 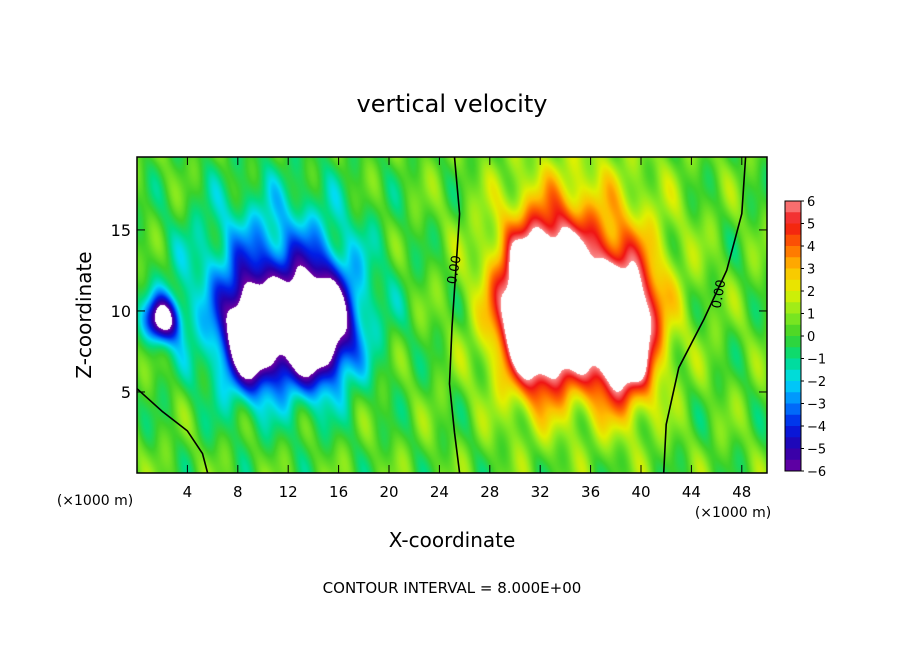 What do you see at coordinates (452, 540) in the screenshot?
I see `x-axis-label: X-coordinate` at bounding box center [452, 540].